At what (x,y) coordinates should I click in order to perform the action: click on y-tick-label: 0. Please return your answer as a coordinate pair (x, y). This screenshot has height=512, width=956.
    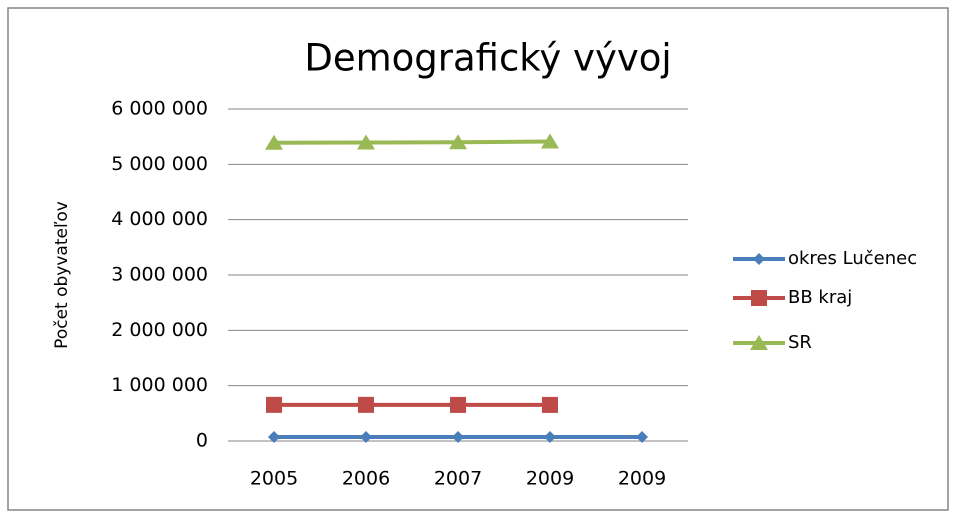
    Looking at the image, I should click on (202, 441).